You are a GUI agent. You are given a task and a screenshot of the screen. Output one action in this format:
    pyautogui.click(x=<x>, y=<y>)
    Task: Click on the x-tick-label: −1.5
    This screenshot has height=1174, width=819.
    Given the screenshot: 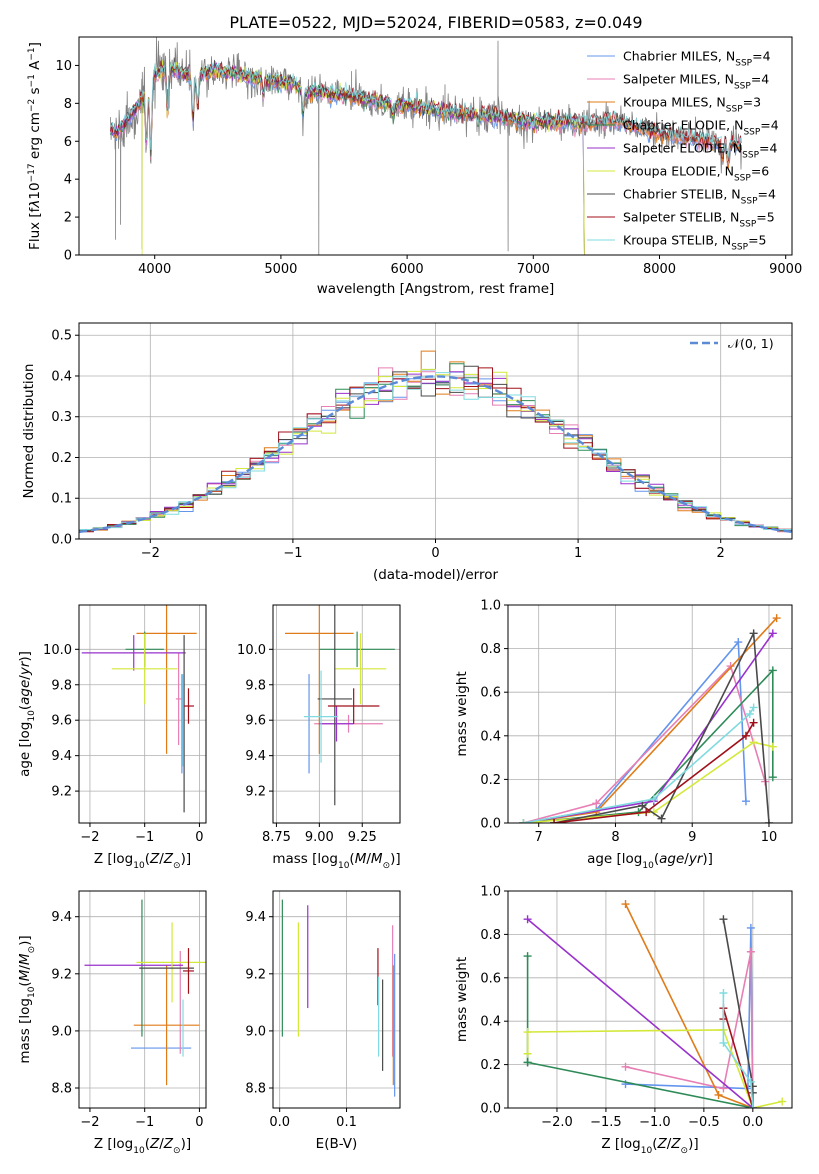 What is the action you would take?
    pyautogui.click(x=606, y=1122)
    